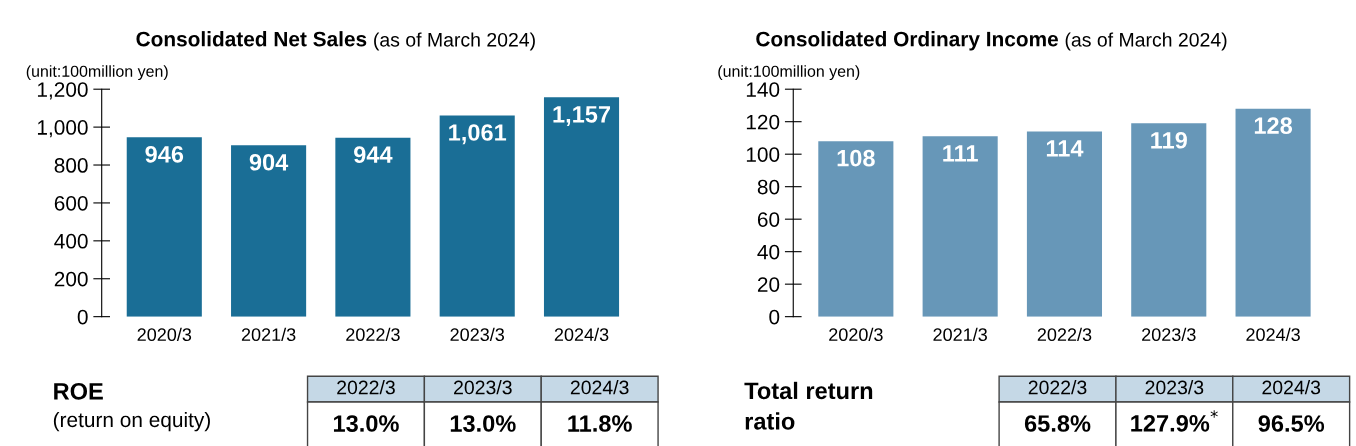  Describe the element at coordinates (856, 158) in the screenshot. I see `data-label: 108` at that location.